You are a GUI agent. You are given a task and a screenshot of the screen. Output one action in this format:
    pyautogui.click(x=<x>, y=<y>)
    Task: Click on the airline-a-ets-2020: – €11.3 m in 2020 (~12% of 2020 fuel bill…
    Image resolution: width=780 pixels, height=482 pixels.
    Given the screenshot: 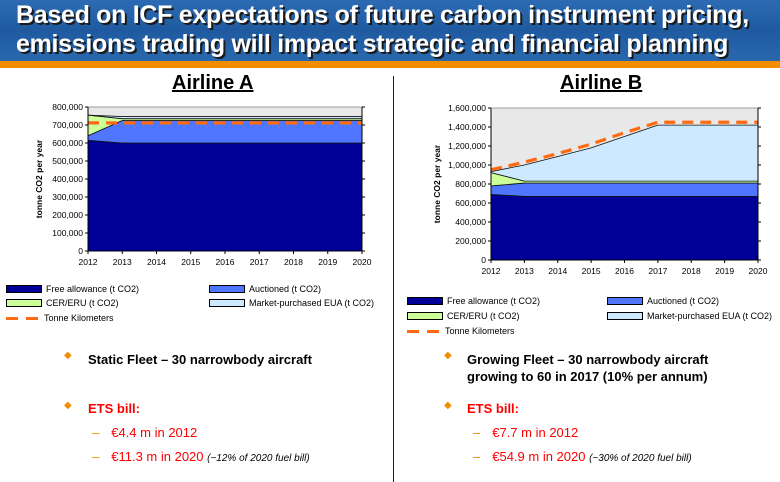 What is the action you would take?
    pyautogui.click(x=201, y=456)
    